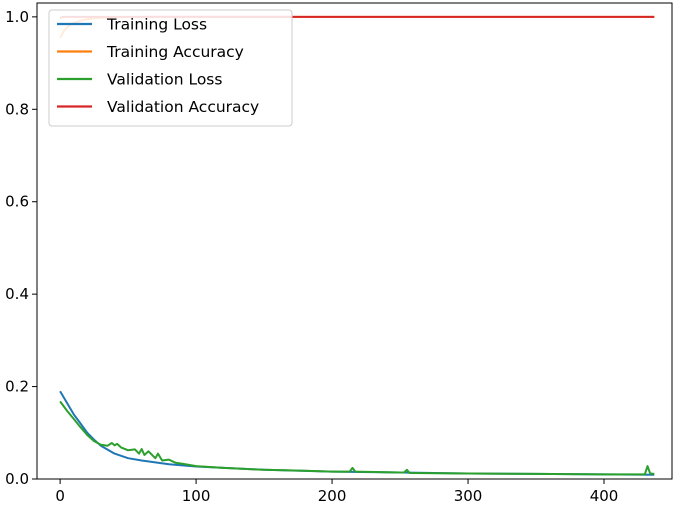 This screenshot has width=685, height=507. What do you see at coordinates (60, 496) in the screenshot?
I see `x-tick-label: 0` at bounding box center [60, 496].